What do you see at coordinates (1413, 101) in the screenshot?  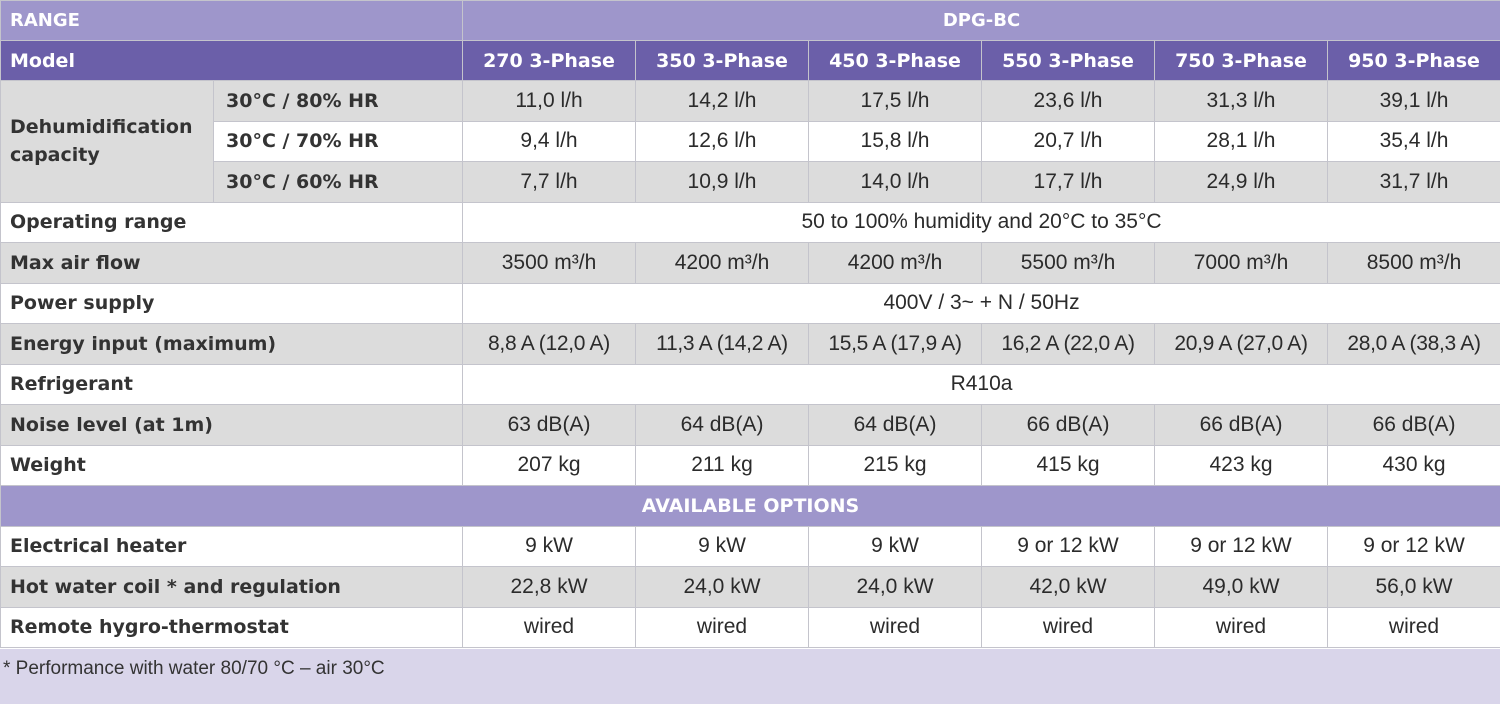 I see `table-cell: 39,1 l/h` at bounding box center [1413, 101].